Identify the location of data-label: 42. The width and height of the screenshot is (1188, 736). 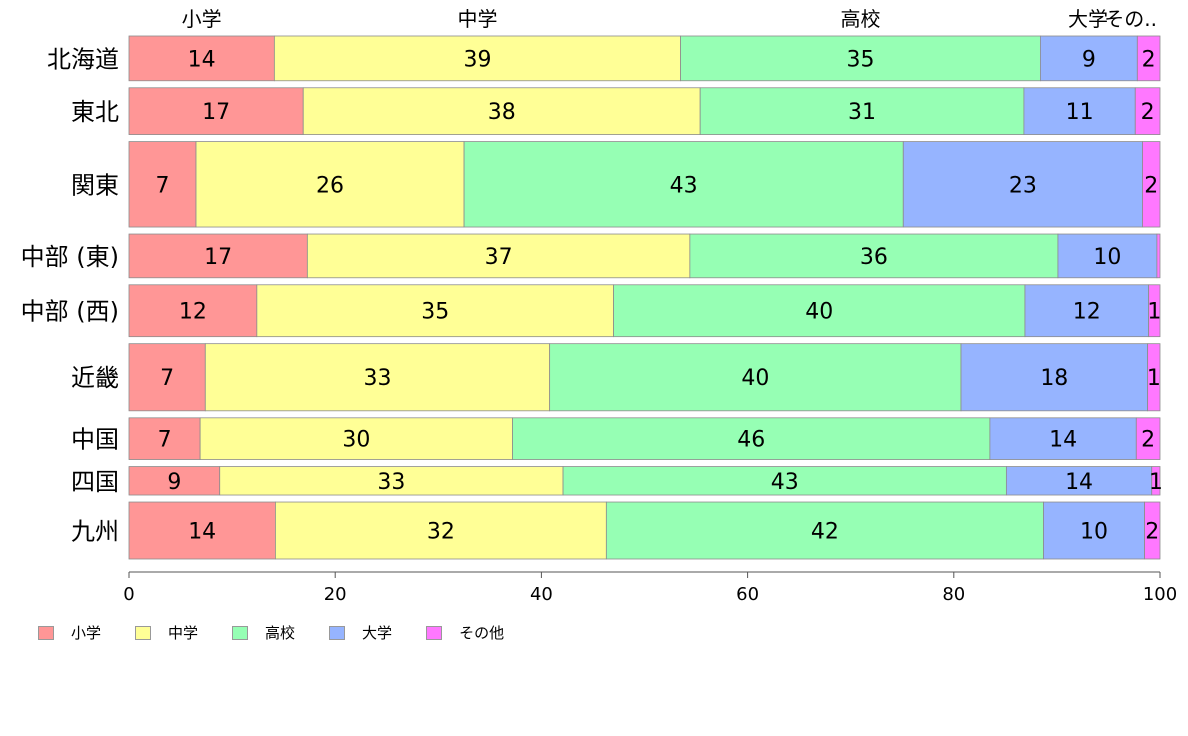
(825, 532).